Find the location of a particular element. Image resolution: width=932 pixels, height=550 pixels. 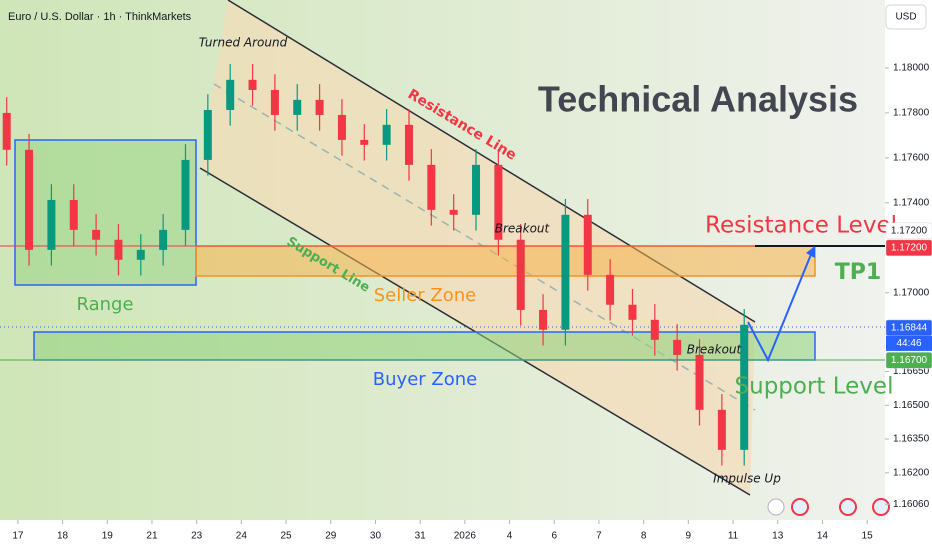

annotation: Impulse Up is located at coordinates (747, 479).